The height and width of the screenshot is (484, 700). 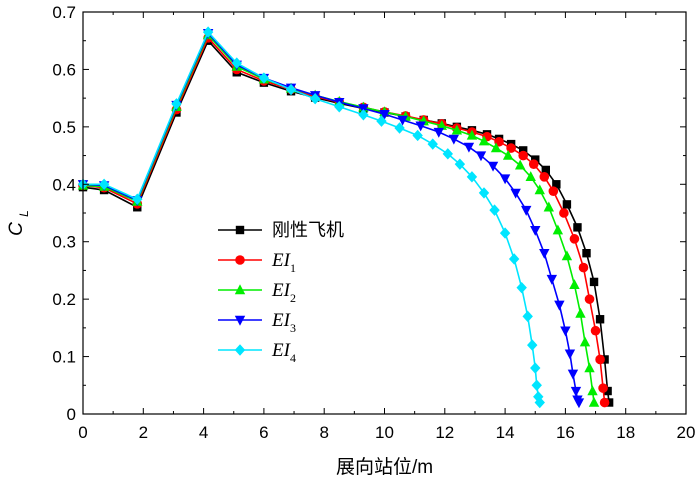 I want to click on x-tick-label: 8, so click(x=323, y=432).